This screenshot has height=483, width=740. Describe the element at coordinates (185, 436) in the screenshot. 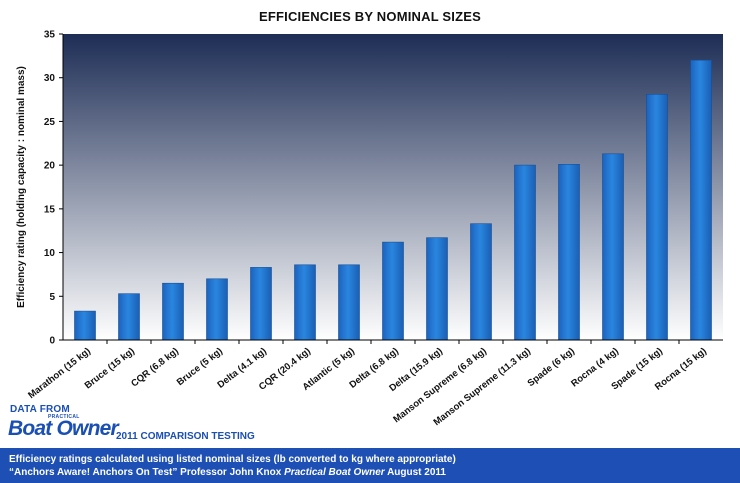

I see `comparison-label: 2011 COMPARISON TESTING` at that location.